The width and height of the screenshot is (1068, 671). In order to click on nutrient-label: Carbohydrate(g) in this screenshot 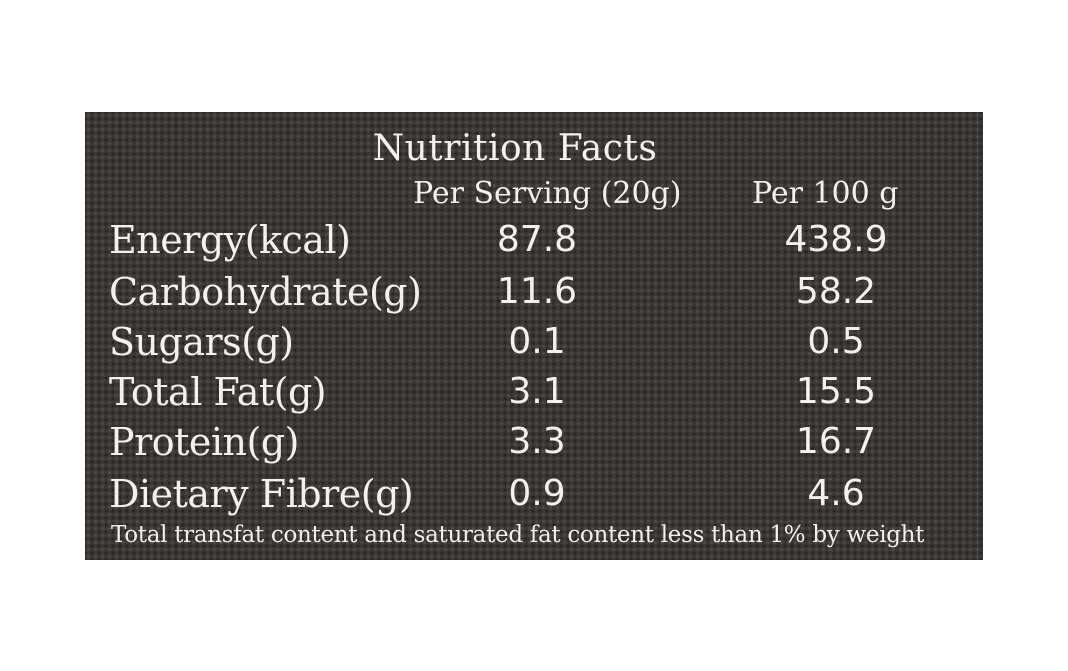, I will do `click(265, 292)`.